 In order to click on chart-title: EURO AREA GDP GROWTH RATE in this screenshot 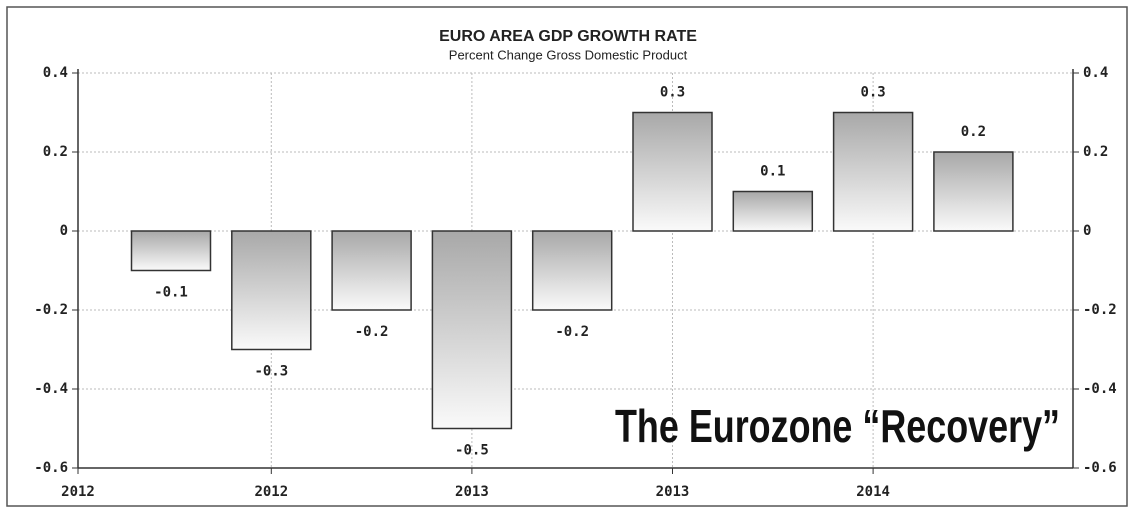, I will do `click(568, 36)`.